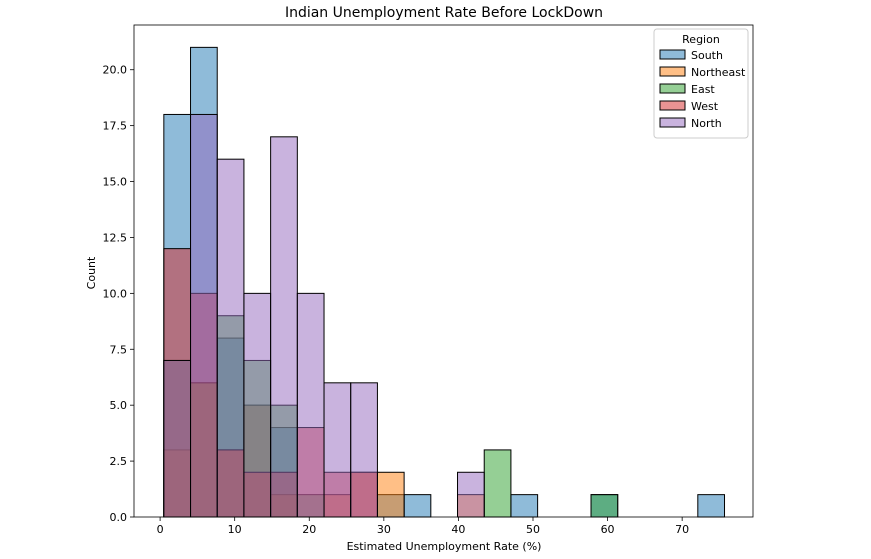 This screenshot has height=559, width=871. I want to click on x-tick-label: 0, so click(160, 529).